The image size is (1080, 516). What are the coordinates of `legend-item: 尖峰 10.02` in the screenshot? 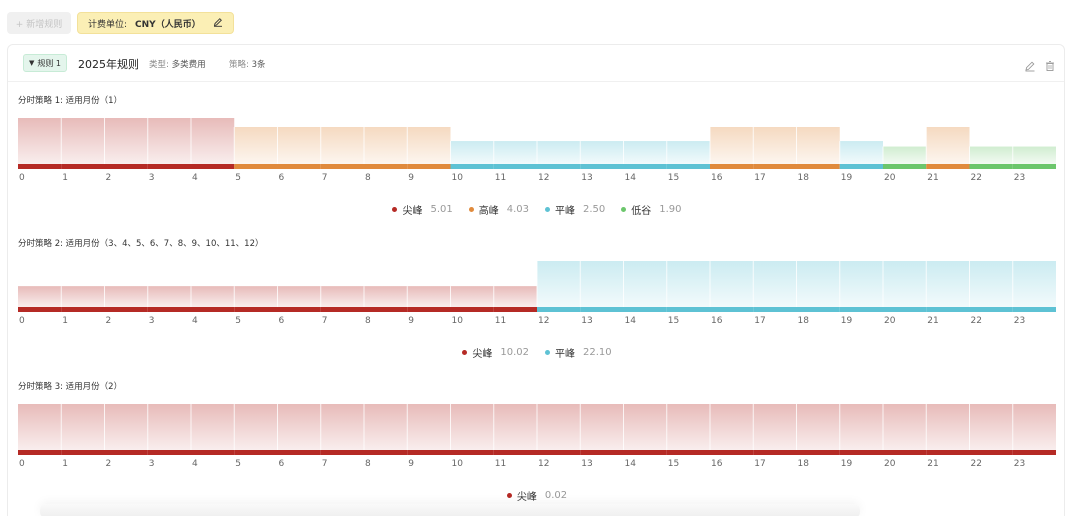 It's located at (495, 352).